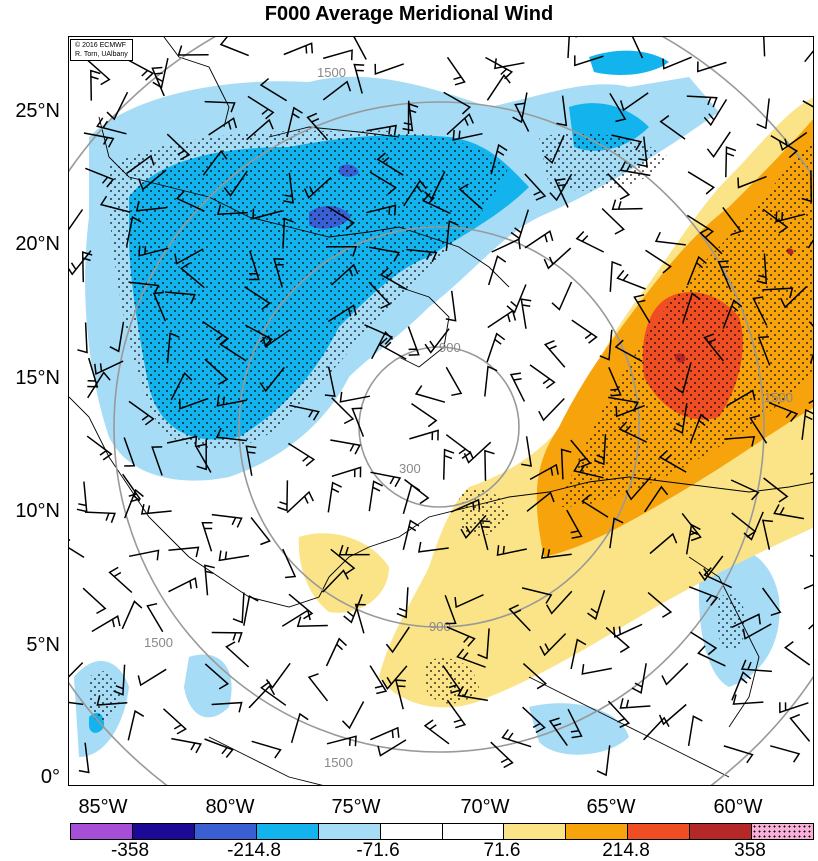 This screenshot has height=861, width=818. I want to click on credit-line-1: © 2016 ECMWF, so click(101, 45).